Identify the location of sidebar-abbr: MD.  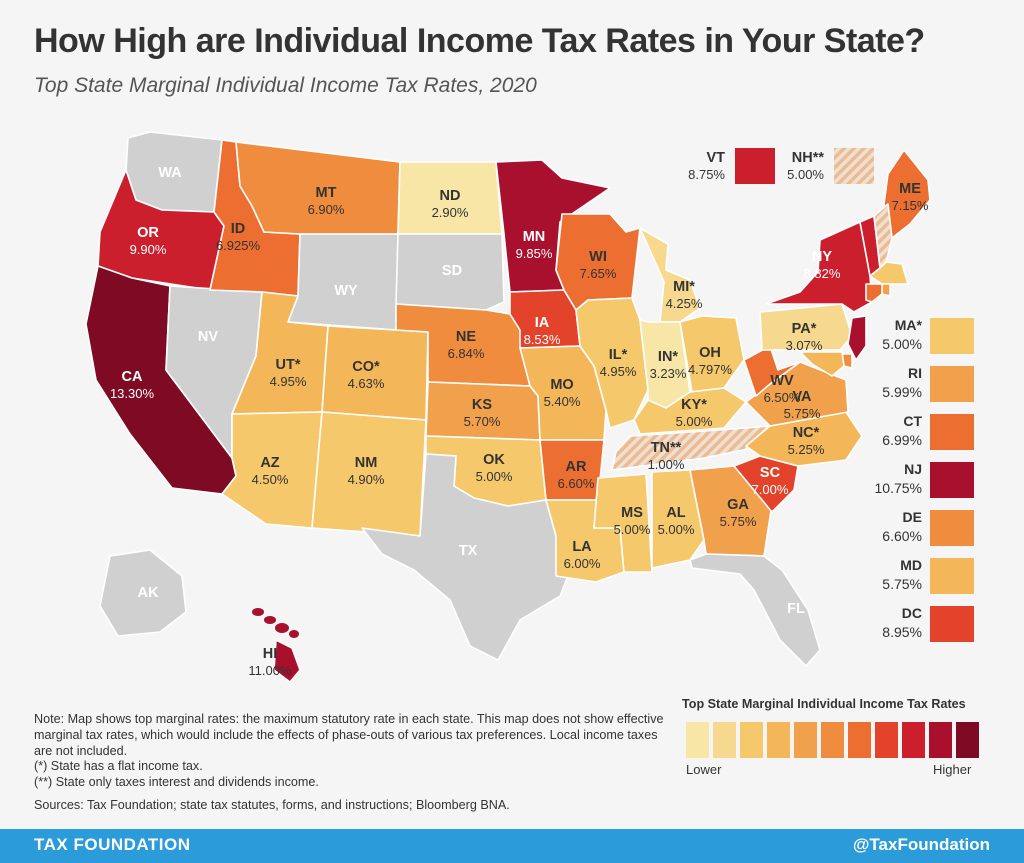
(911, 565).